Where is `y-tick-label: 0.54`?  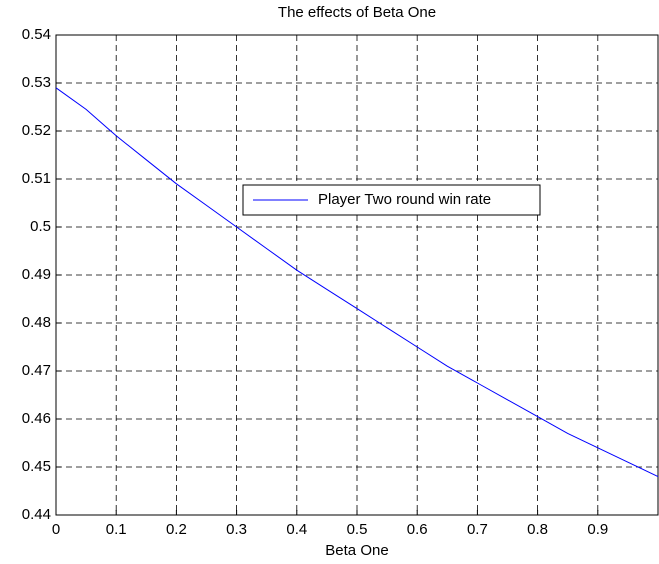
y-tick-label: 0.54 is located at coordinates (36, 34).